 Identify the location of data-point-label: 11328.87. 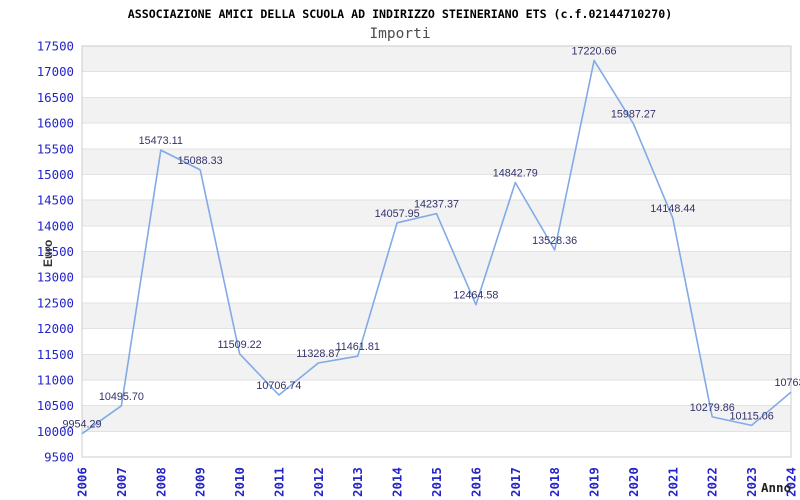
(318, 354).